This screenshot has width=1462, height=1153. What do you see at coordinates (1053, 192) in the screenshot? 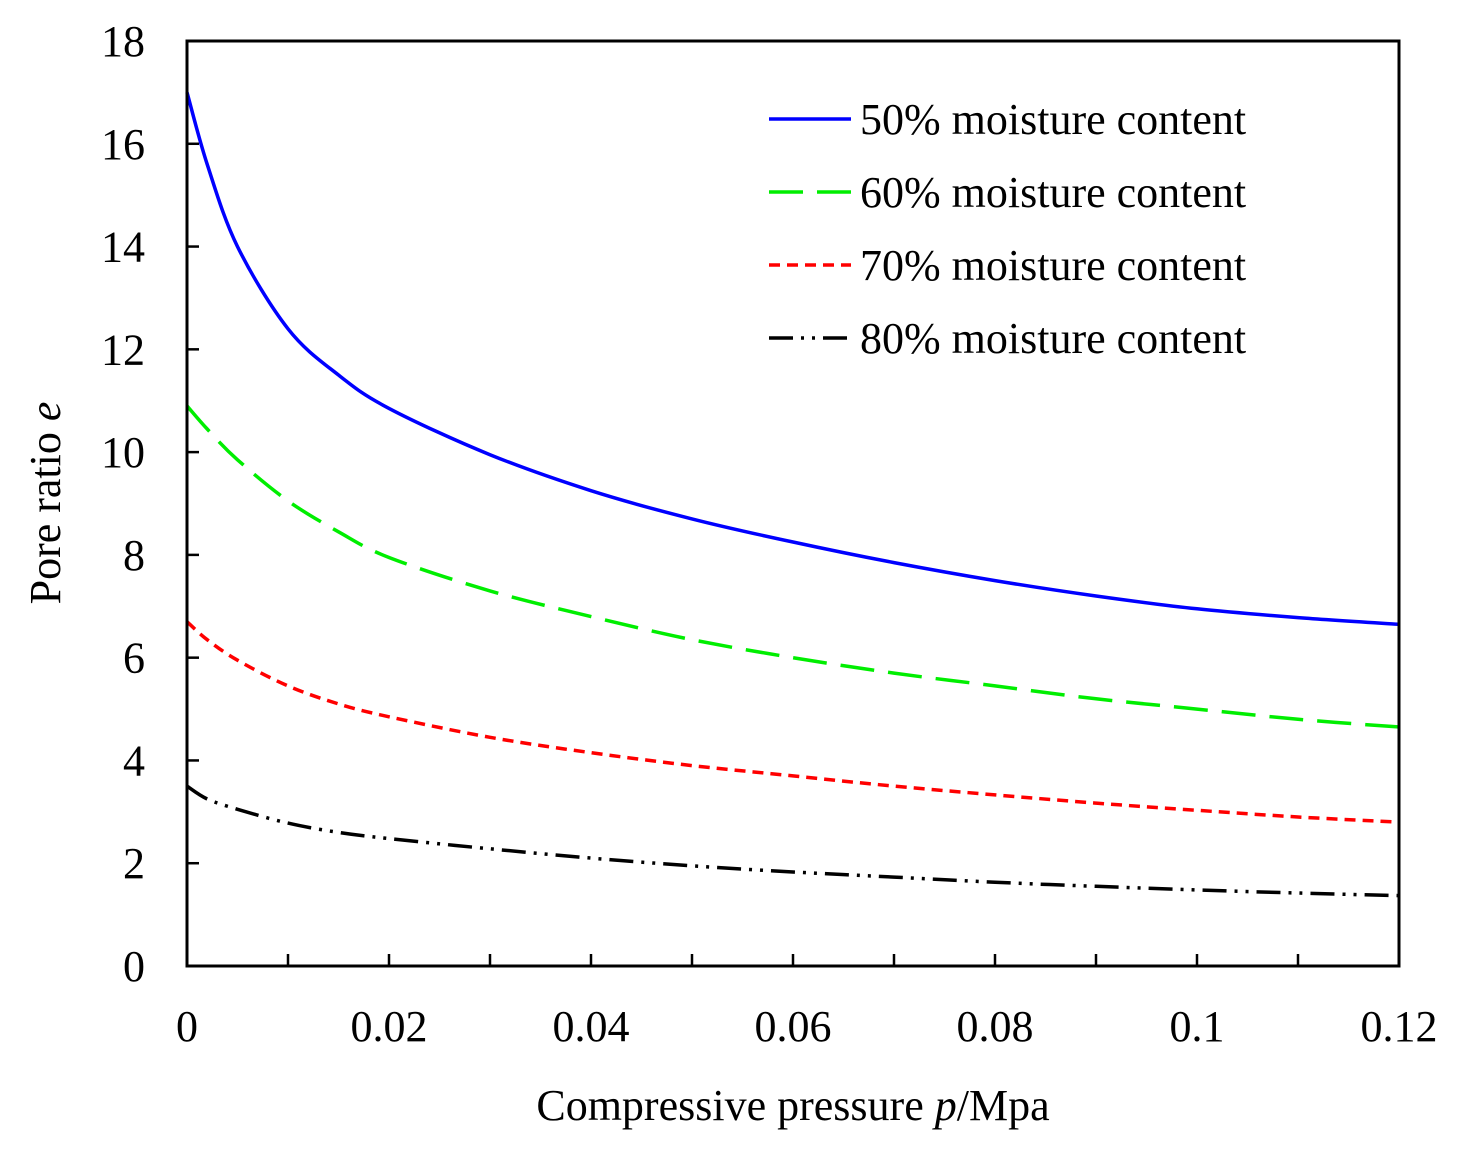
I see `legend-label-2: 60% moisture content` at bounding box center [1053, 192].